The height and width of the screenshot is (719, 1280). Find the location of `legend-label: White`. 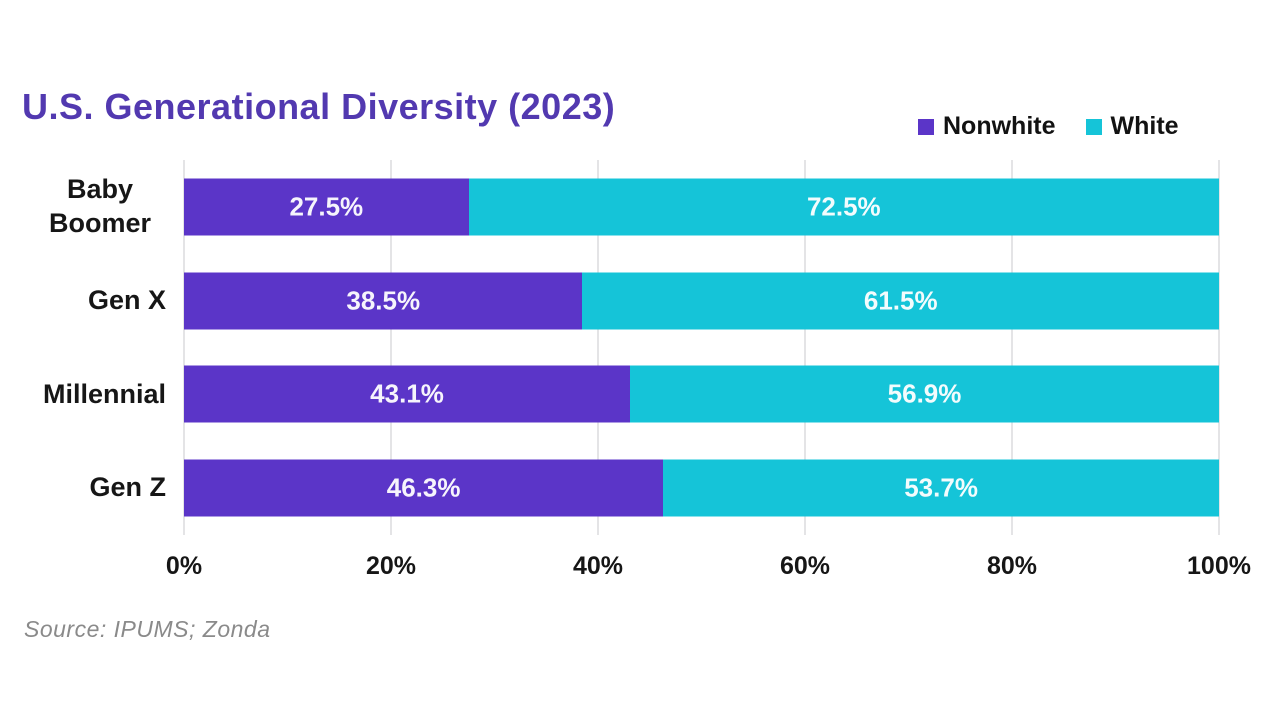

legend-label: White is located at coordinates (1144, 126).